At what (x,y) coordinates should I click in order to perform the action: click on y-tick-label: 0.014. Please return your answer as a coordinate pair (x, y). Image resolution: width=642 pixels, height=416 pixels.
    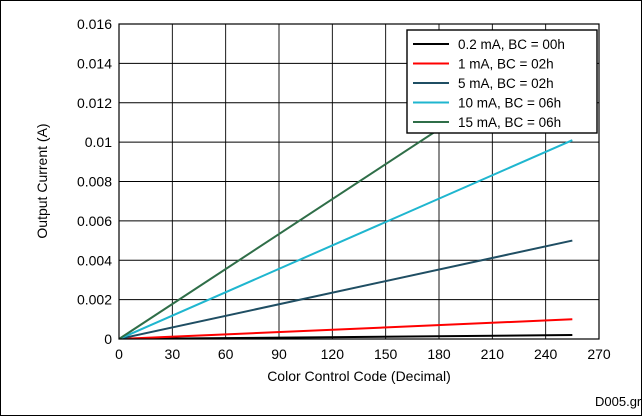
    Looking at the image, I should click on (94, 63).